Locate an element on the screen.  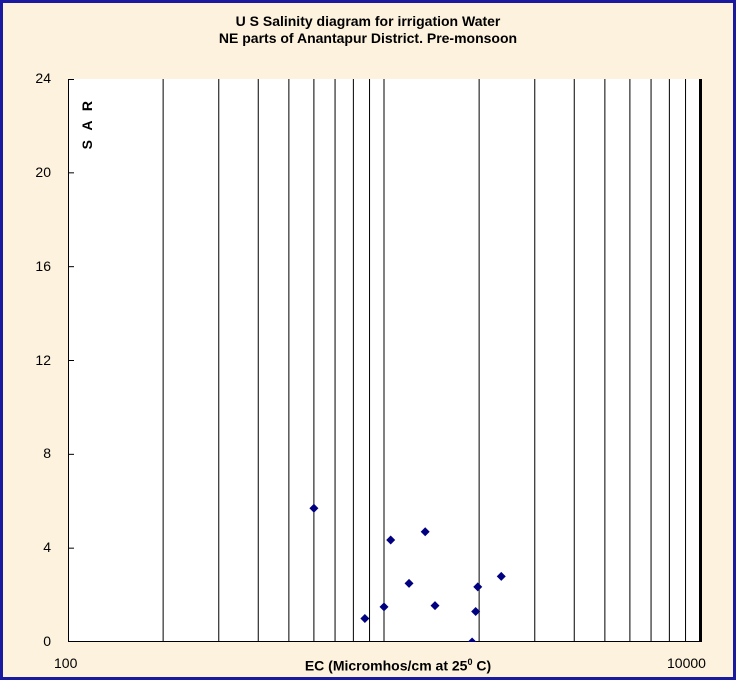
y-tick-label: 16 is located at coordinates (43, 265).